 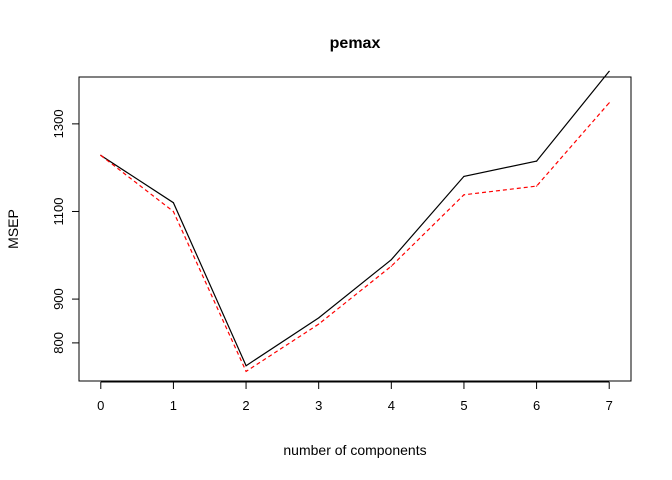 I want to click on x-axis-label: number of components, so click(x=354, y=450).